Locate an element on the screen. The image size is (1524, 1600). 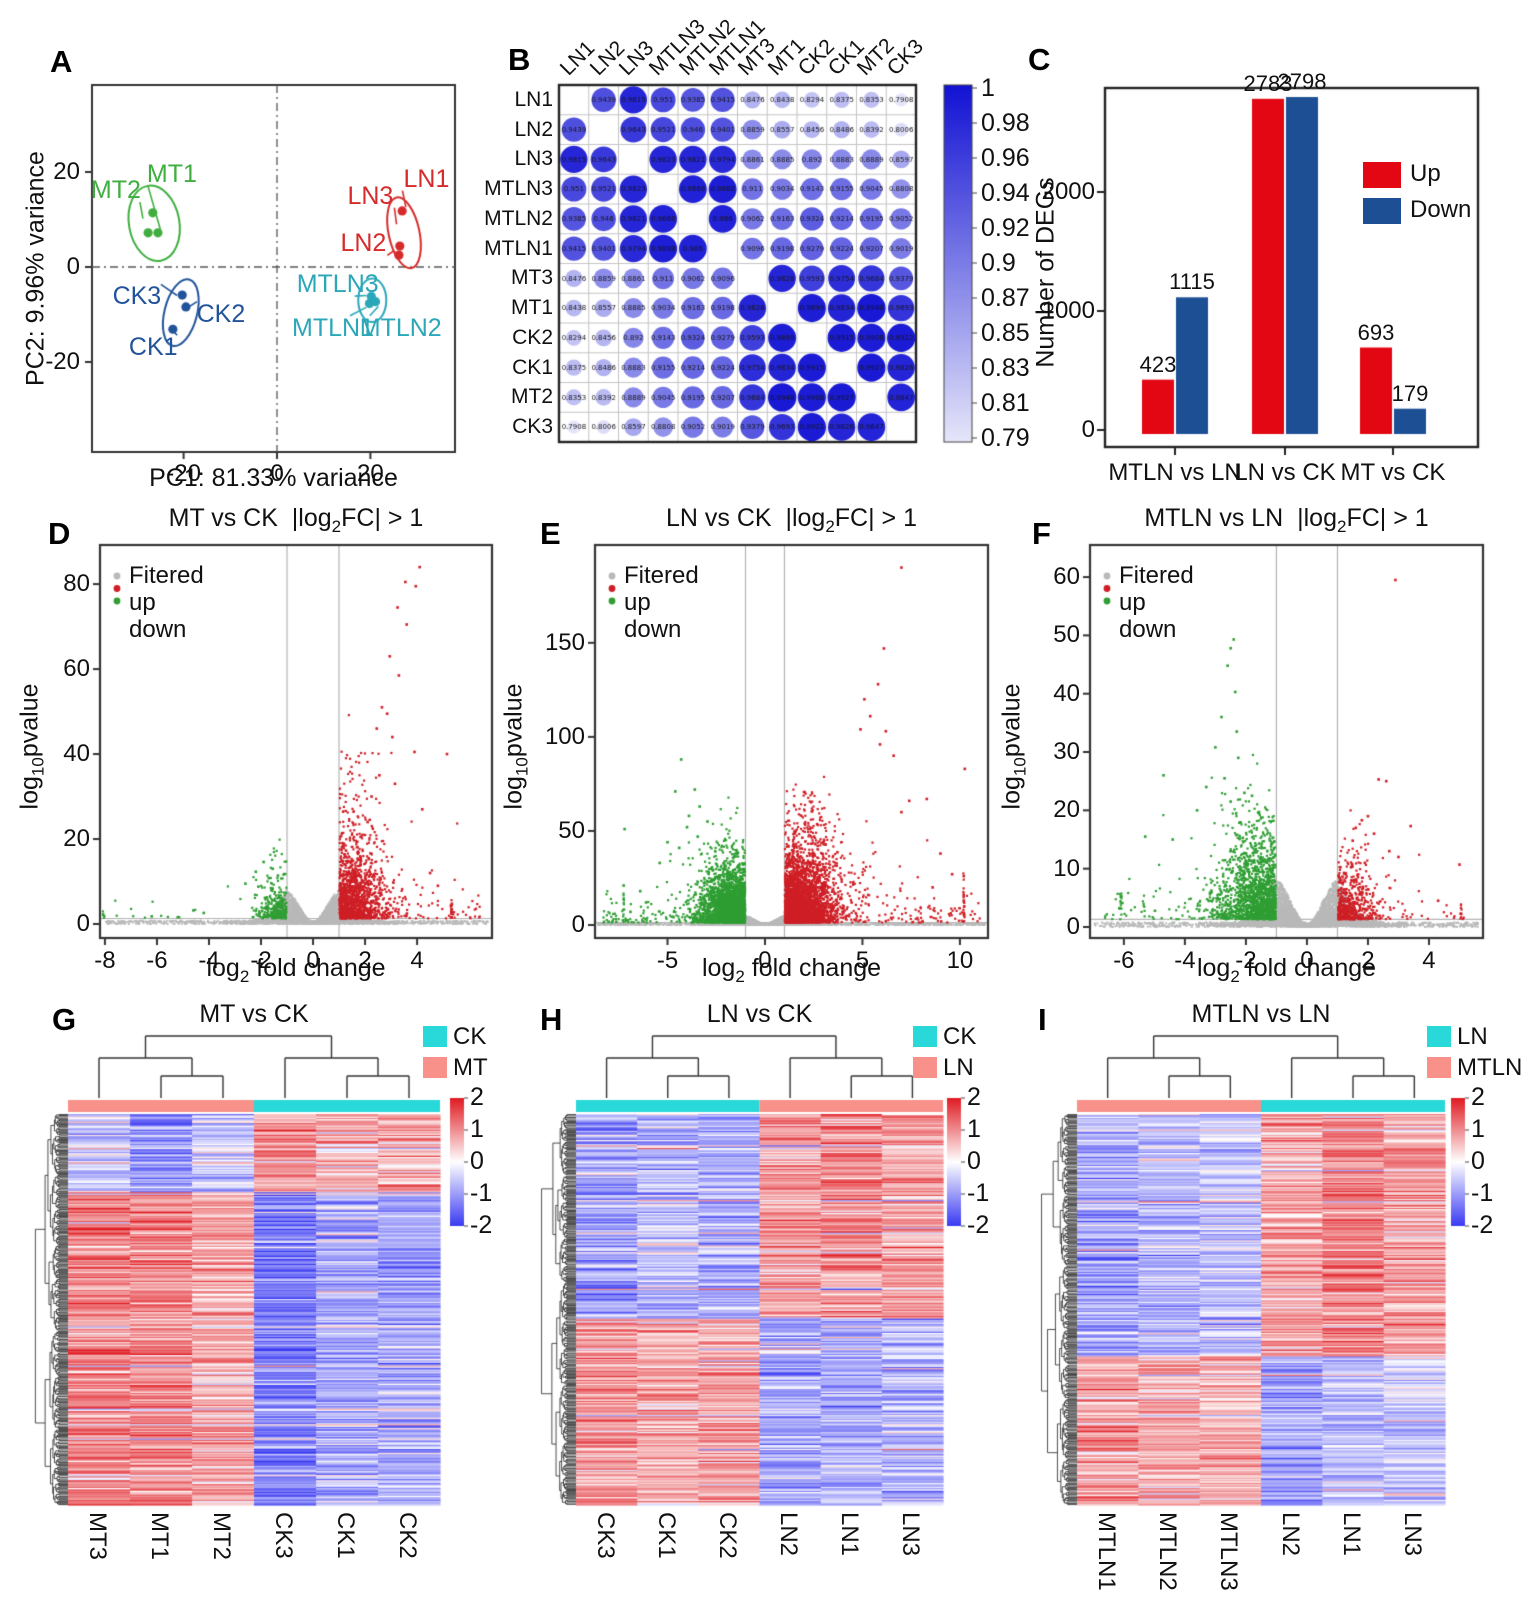
heatmap-column-label: MT2 is located at coordinates (221, 1536).